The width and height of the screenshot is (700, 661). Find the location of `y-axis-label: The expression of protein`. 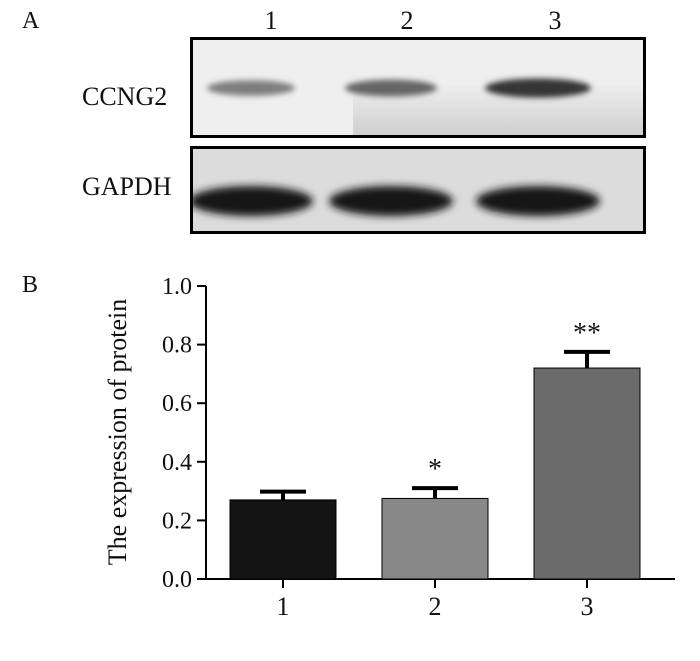

y-axis-label: The expression of protein is located at coordinates (117, 432).